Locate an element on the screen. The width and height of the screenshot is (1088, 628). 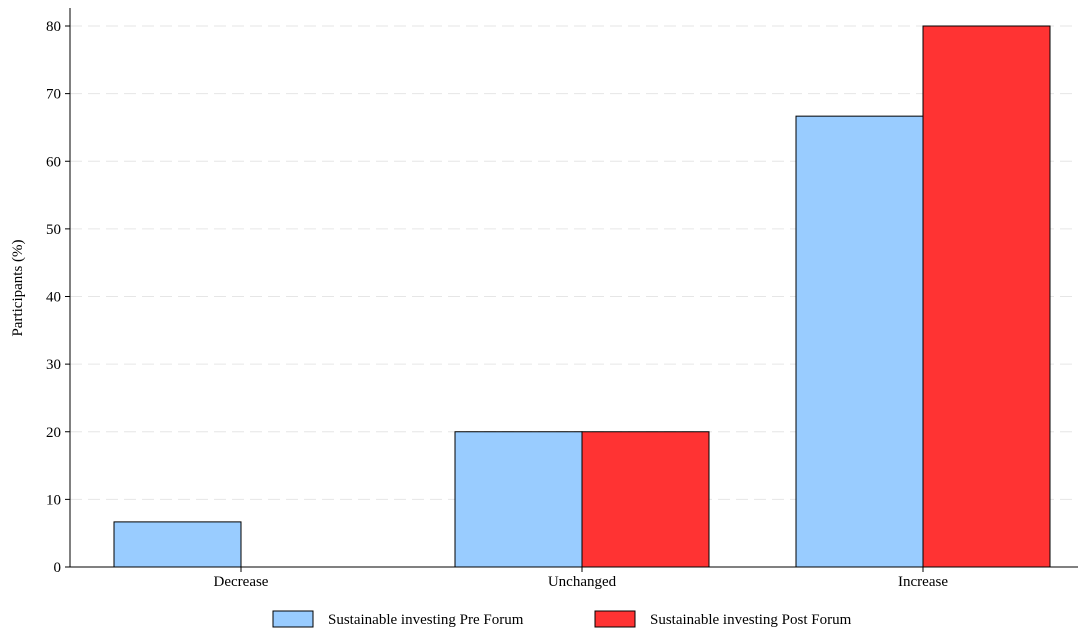
legend-swatch-pre is located at coordinates (293, 619).